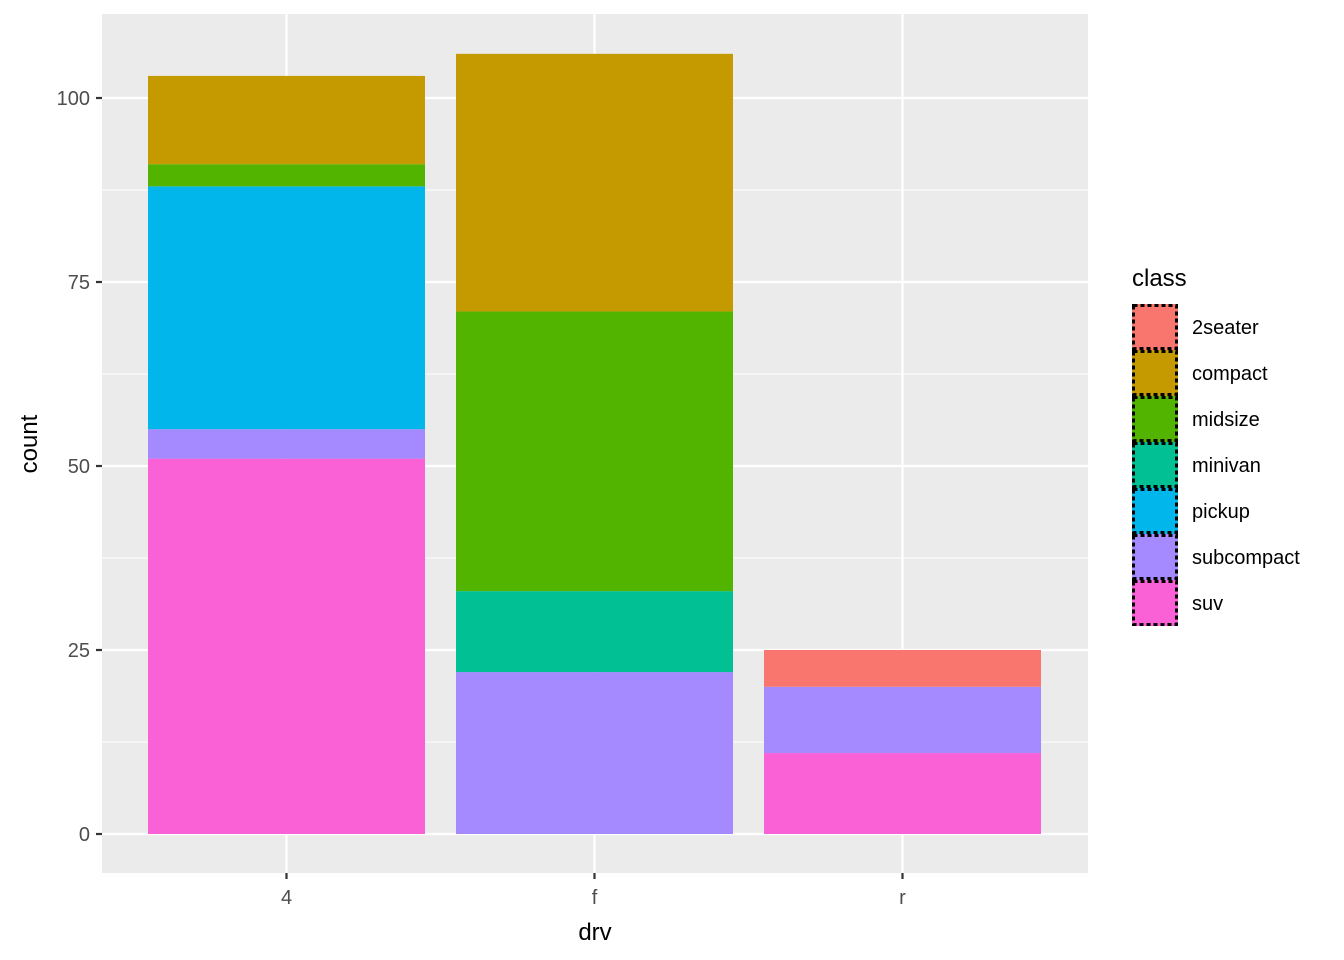 This screenshot has height=960, width=1344. I want to click on y-tick-label: 50, so click(79, 467).